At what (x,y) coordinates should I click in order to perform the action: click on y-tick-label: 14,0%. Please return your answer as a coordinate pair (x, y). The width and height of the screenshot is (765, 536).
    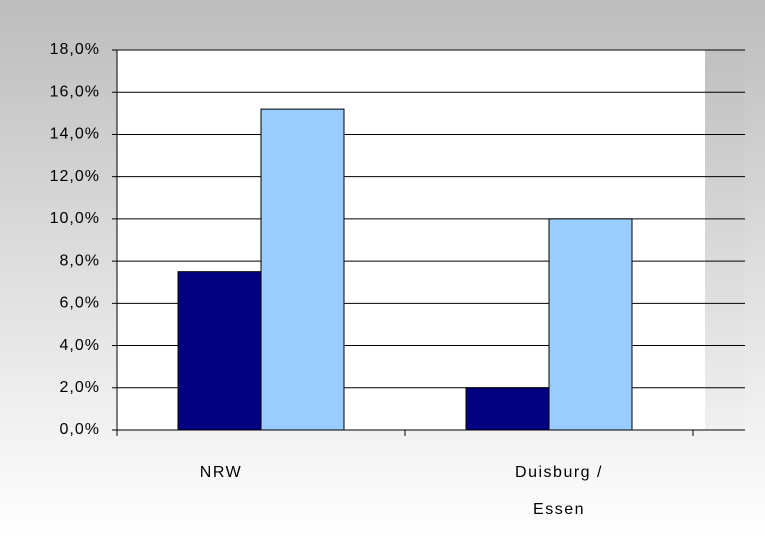
    Looking at the image, I should click on (75, 134).